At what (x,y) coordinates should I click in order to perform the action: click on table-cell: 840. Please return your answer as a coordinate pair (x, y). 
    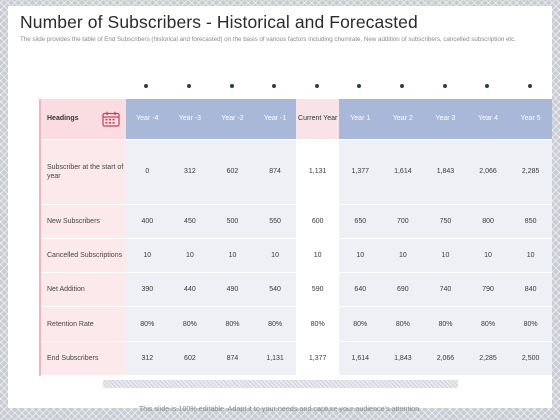
    Looking at the image, I should click on (530, 290).